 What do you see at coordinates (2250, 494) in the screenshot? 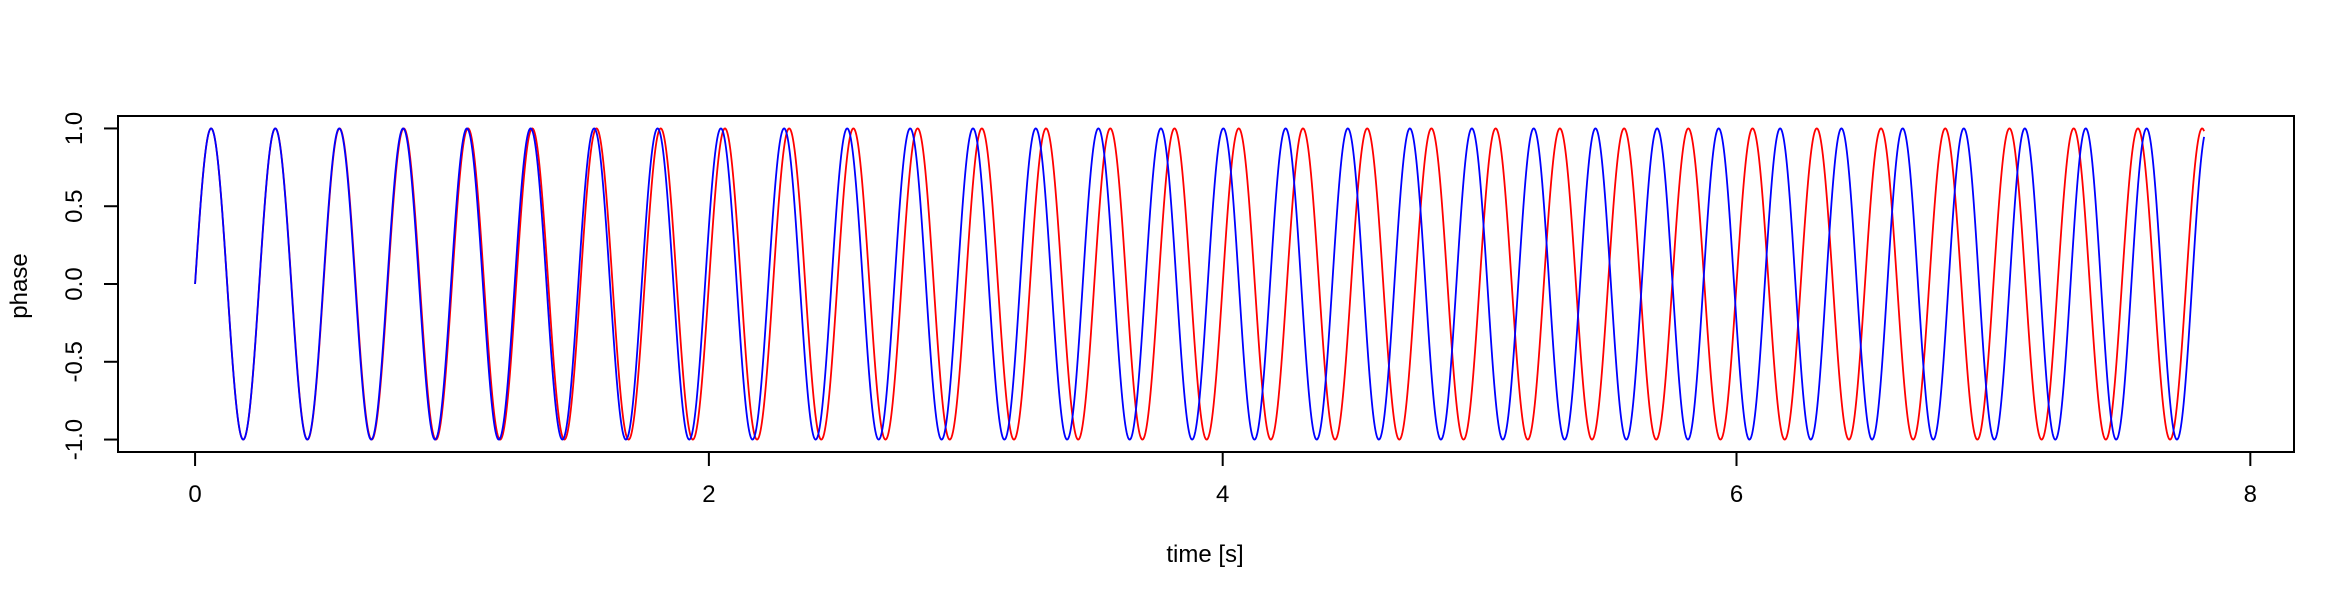
I see `x-tick-label: 8` at bounding box center [2250, 494].